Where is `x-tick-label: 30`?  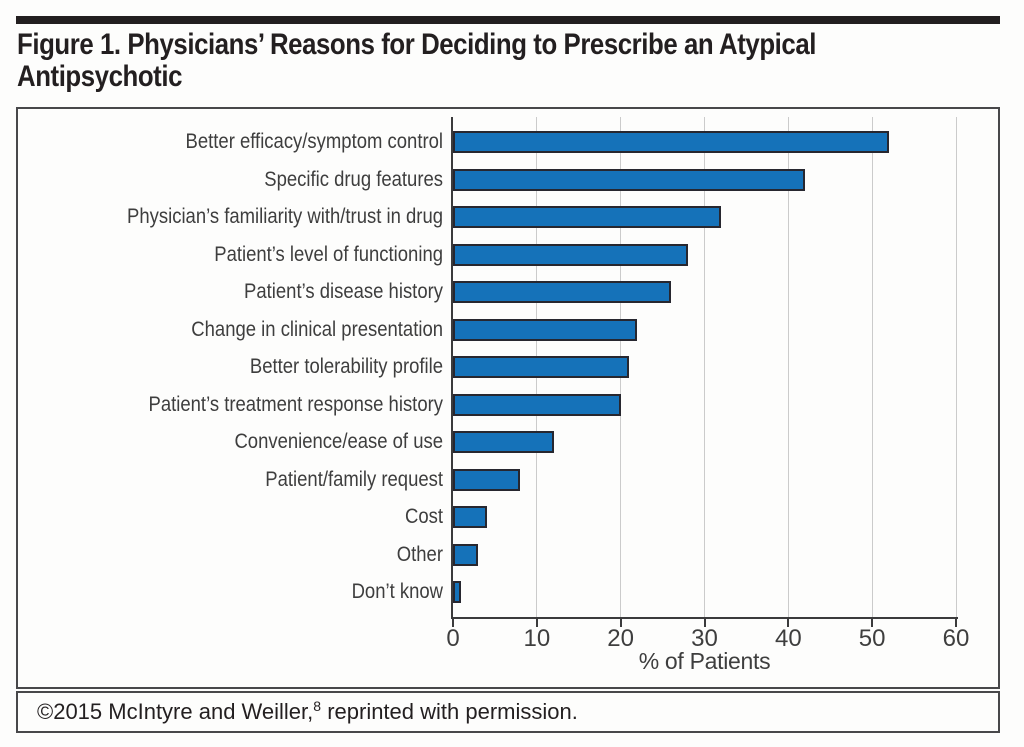 x-tick-label: 30 is located at coordinates (704, 638).